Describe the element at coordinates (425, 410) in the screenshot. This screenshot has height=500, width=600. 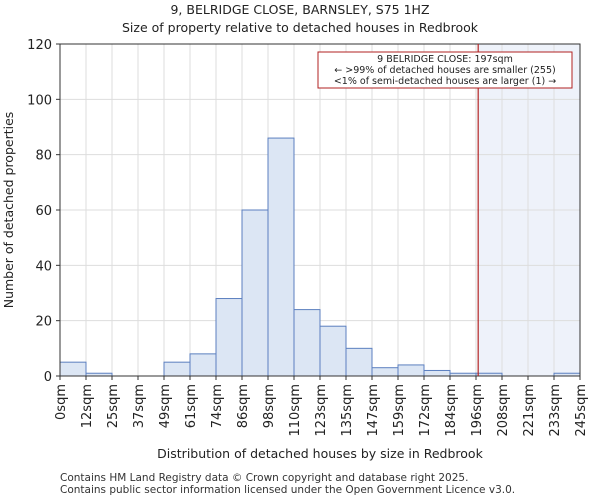
I see `x-tick-label: 172sqm` at that location.